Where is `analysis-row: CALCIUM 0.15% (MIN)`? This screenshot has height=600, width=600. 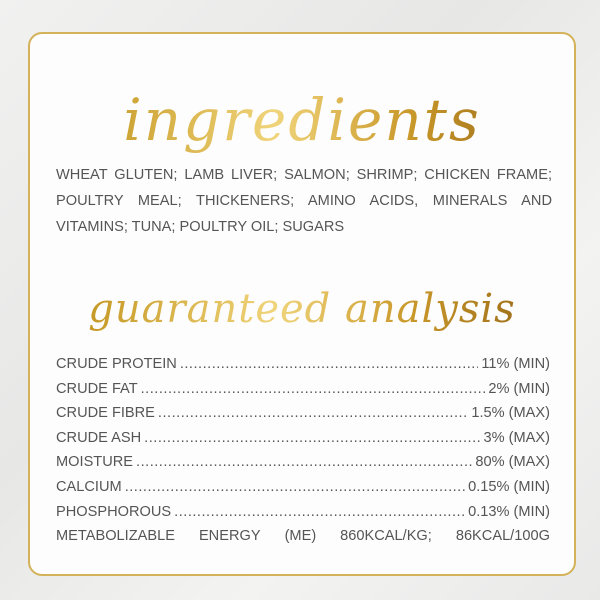
analysis-row: CALCIUM 0.15% (MIN) is located at coordinates (303, 487).